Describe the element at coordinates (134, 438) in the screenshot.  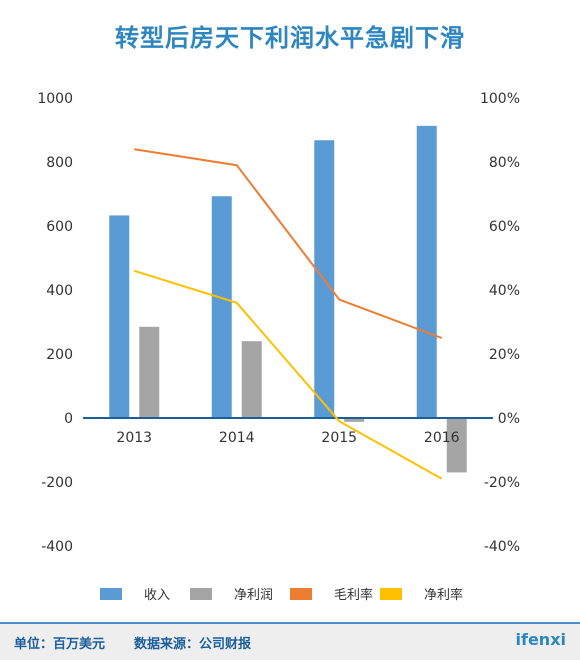
I see `x-tick-label: 2013` at that location.